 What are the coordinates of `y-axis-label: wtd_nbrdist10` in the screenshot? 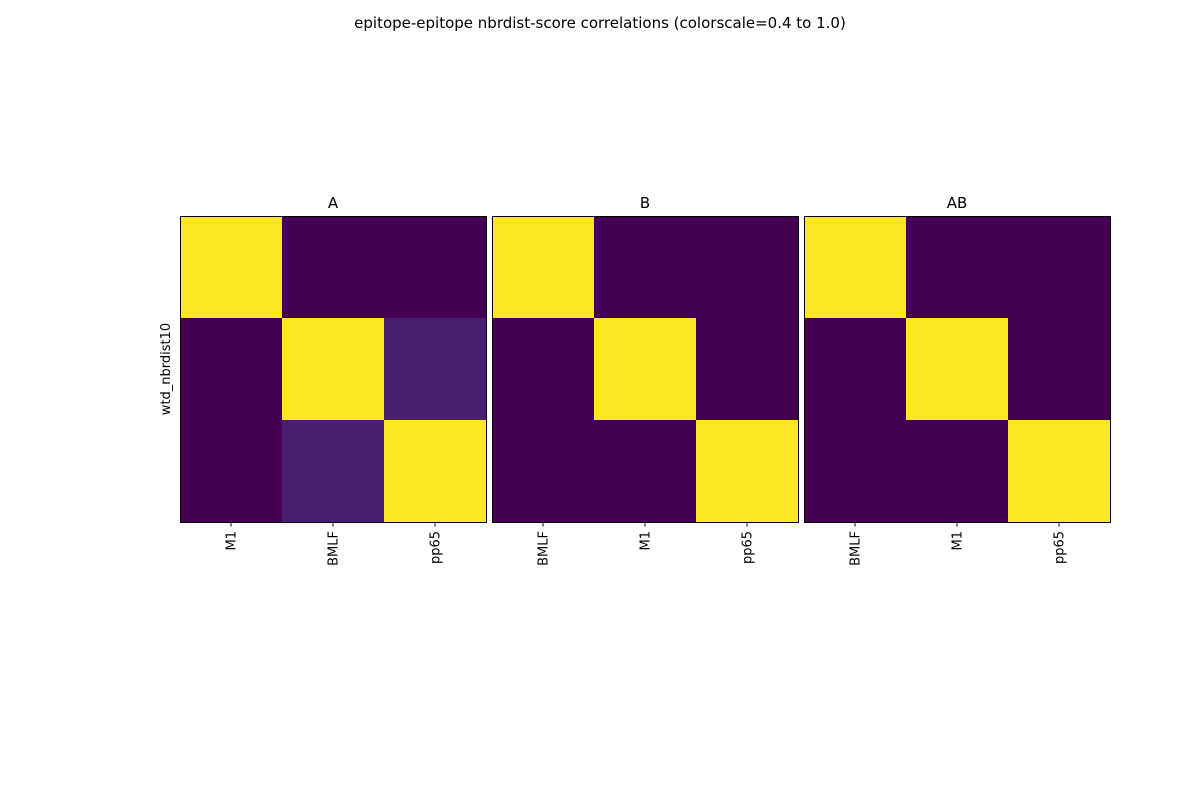 It's located at (166, 369).